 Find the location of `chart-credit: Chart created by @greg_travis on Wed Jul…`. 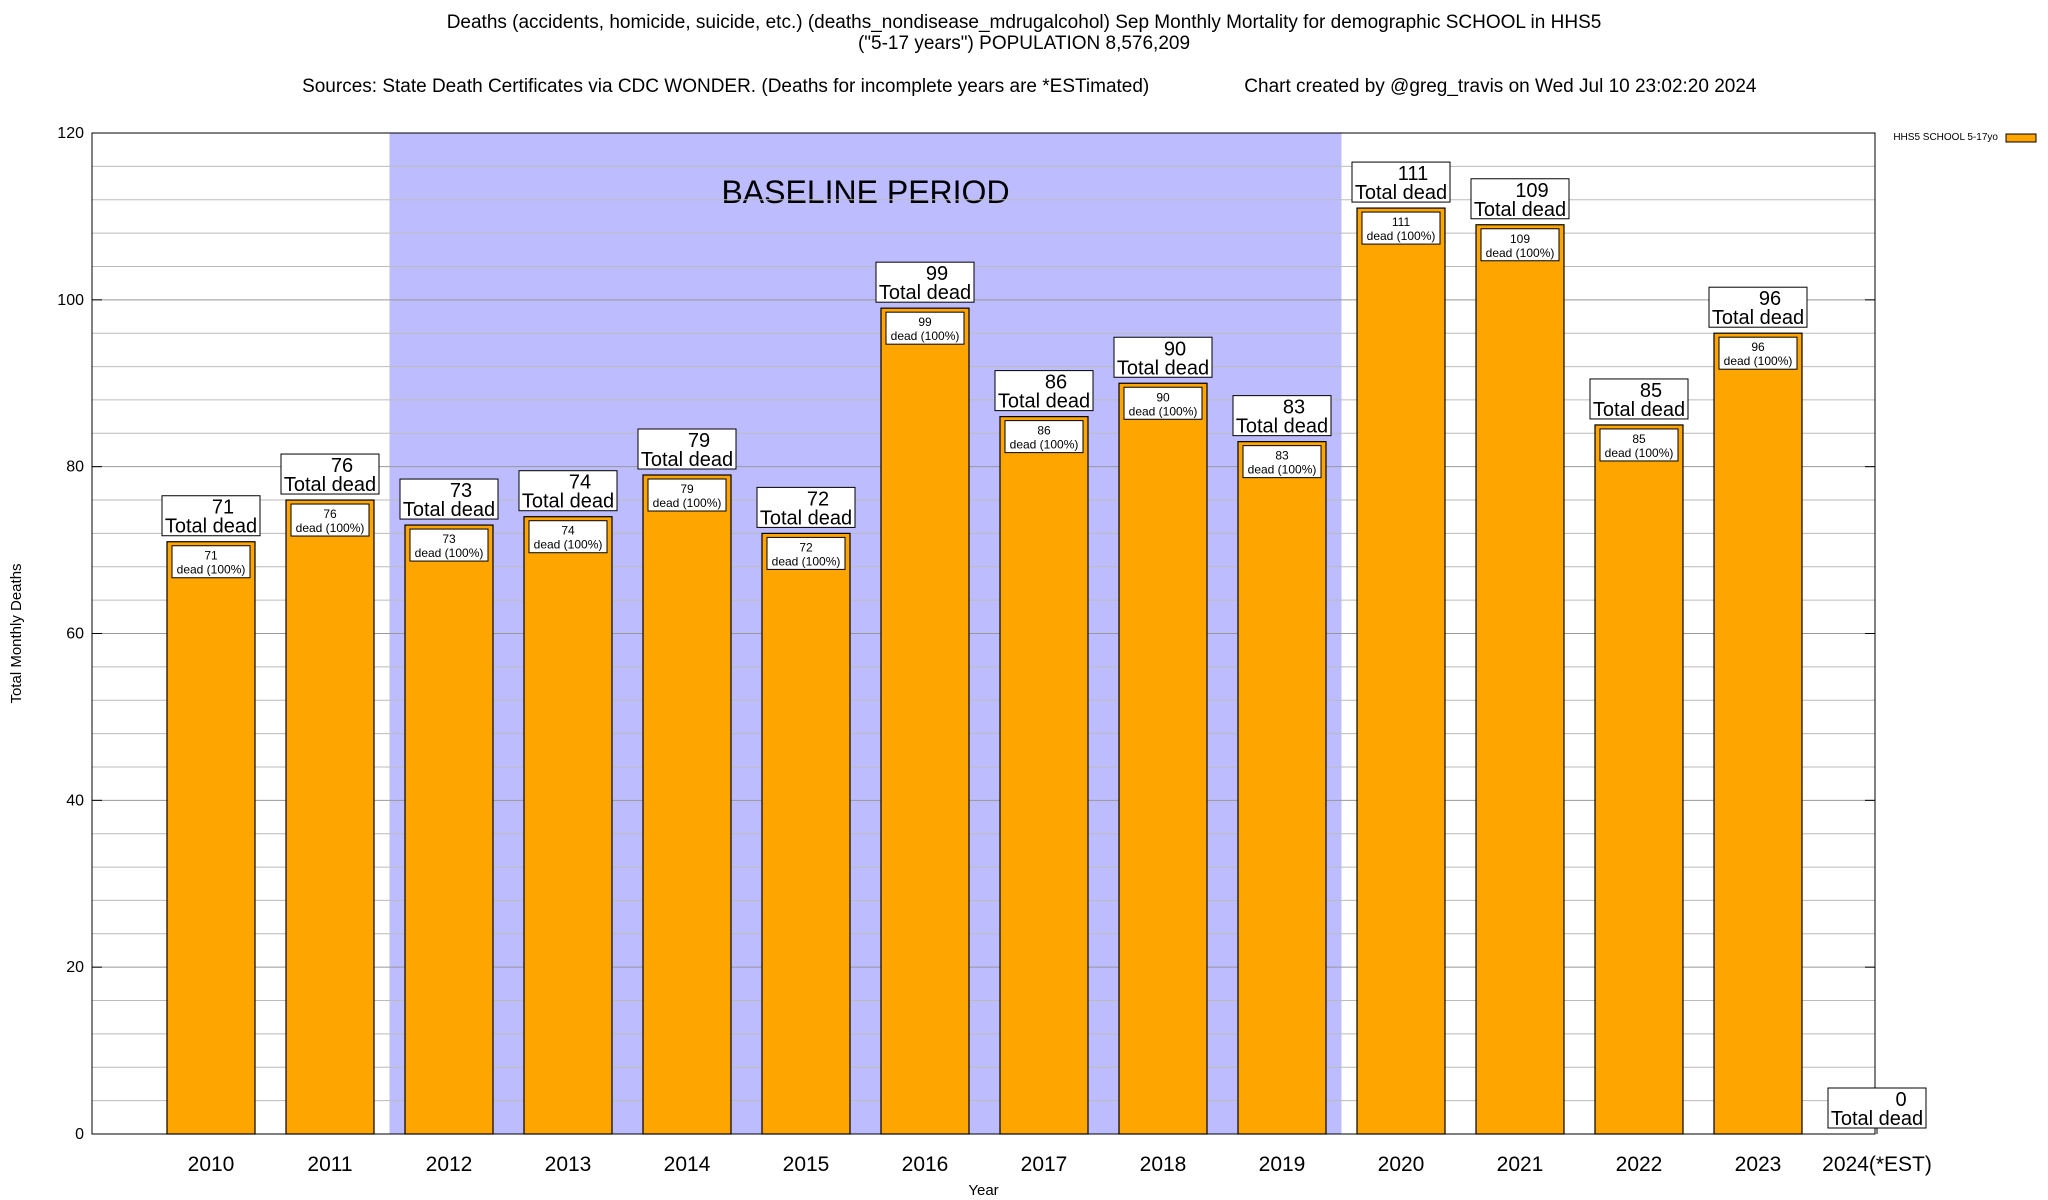

chart-credit: Chart created by @greg_travis on Wed Jul… is located at coordinates (1500, 86).